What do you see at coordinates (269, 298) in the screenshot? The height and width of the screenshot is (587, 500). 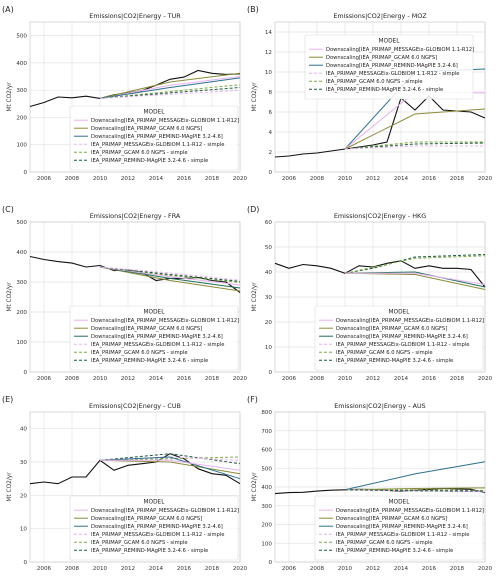 I see `y-tick-label: 30` at bounding box center [269, 298].